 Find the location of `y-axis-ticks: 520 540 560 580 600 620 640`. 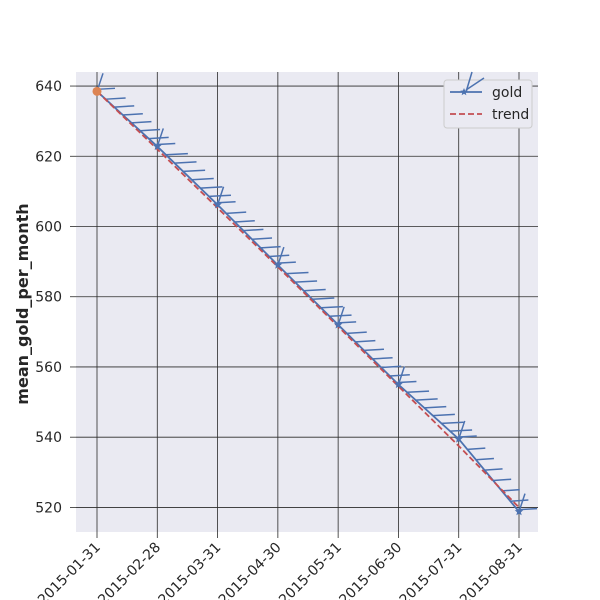

y-axis-ticks: 520 540 560 580 600 620 640 is located at coordinates (55, 297).